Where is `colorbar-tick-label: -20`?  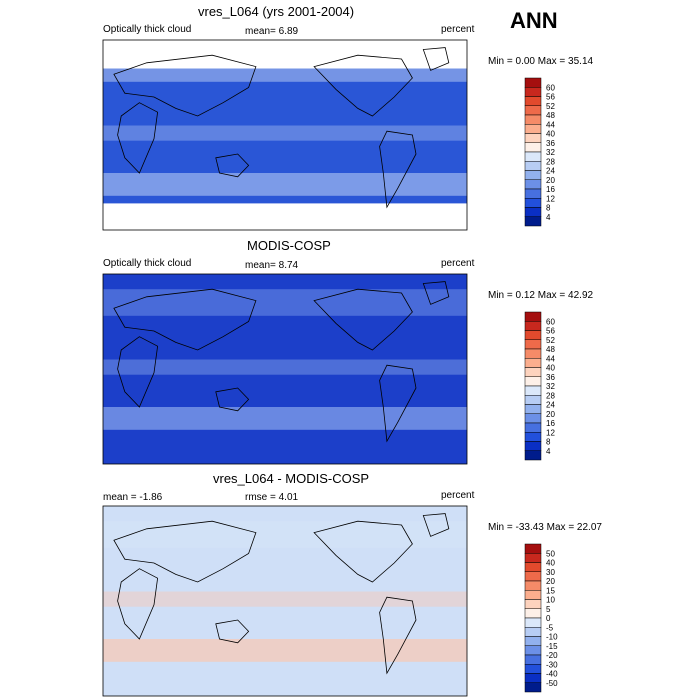
colorbar-tick-label: -20 is located at coordinates (552, 655).